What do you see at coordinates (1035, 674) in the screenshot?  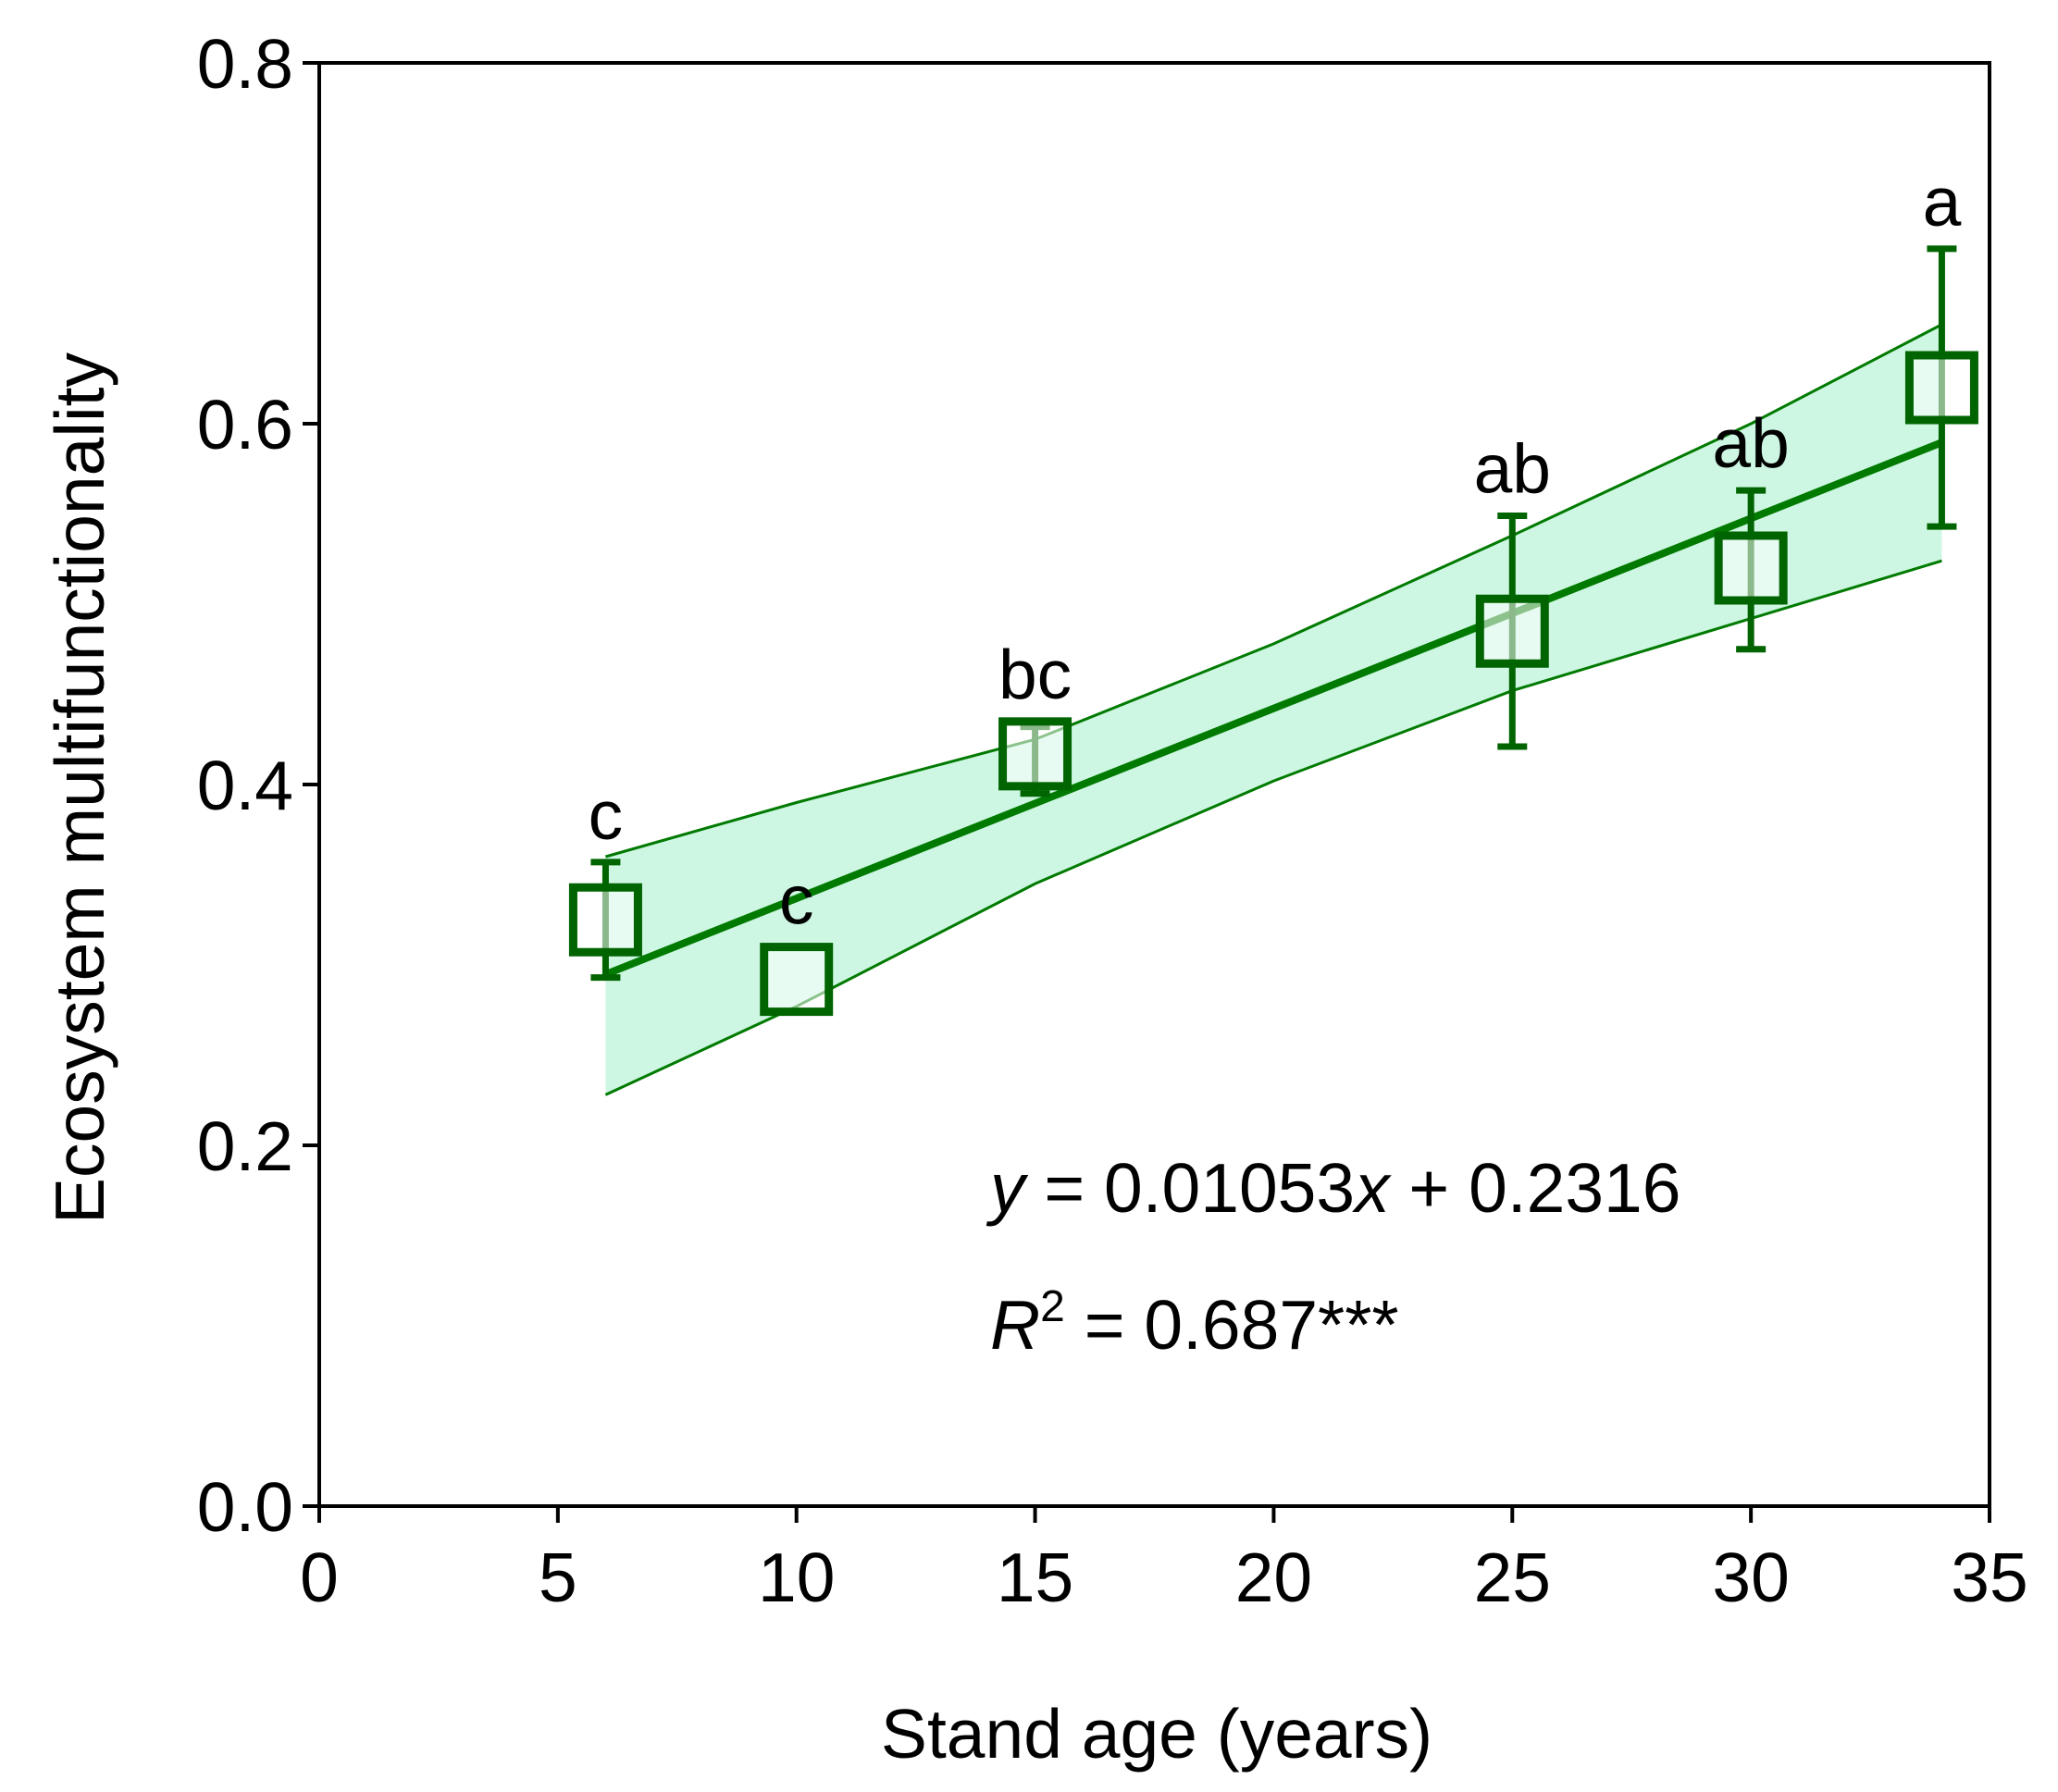 I see `significance-letter: bc` at bounding box center [1035, 674].